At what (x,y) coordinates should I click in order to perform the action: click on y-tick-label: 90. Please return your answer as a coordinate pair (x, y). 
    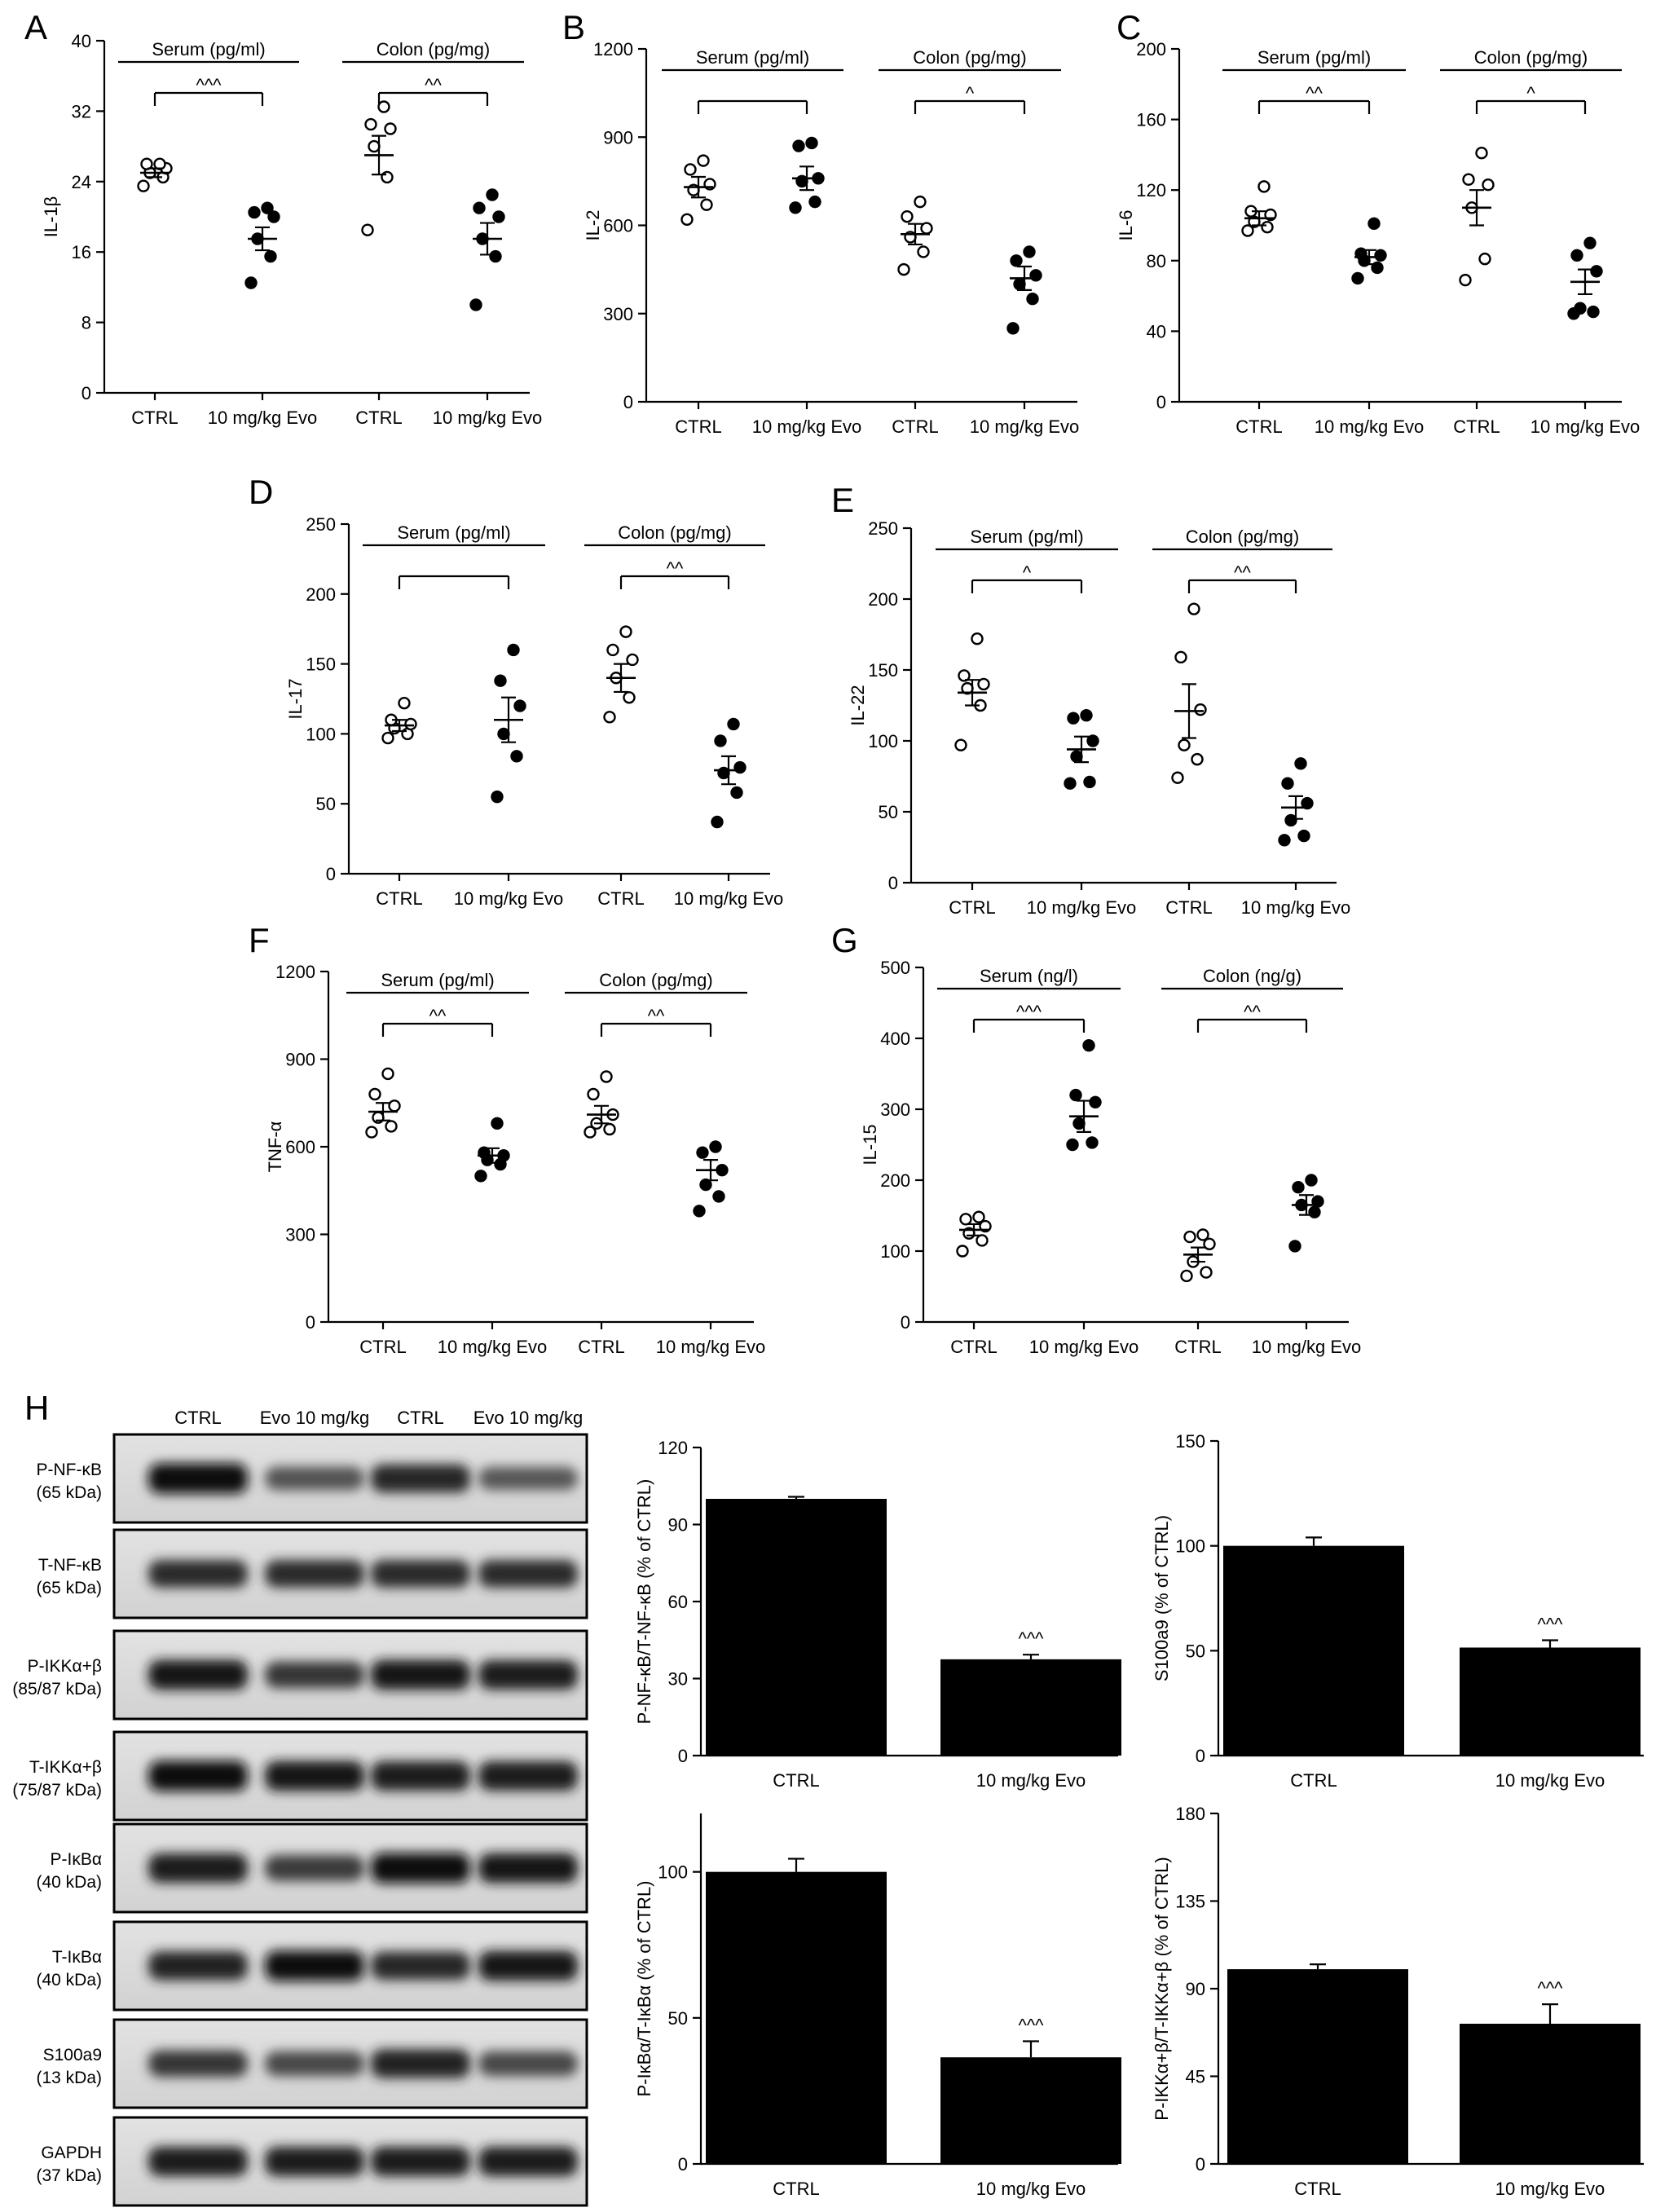
    Looking at the image, I should click on (1195, 1989).